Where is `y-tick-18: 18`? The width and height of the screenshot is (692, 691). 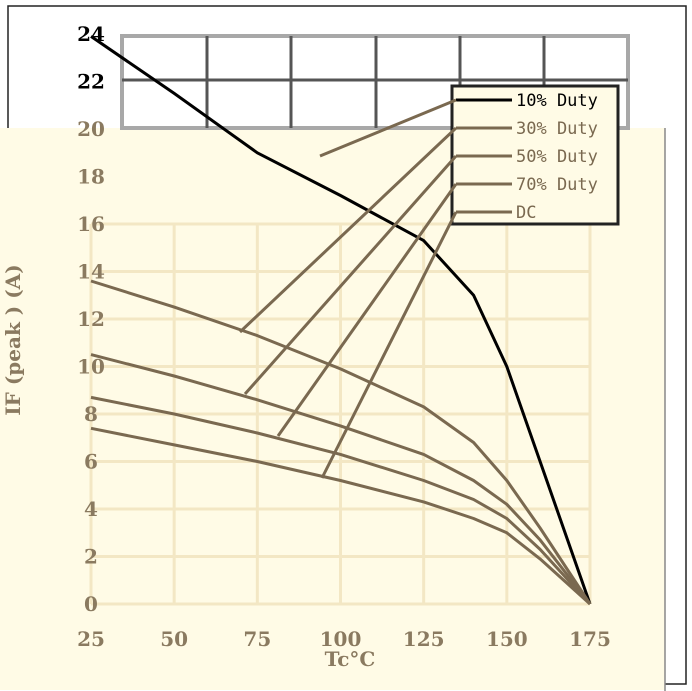
y-tick-18: 18 is located at coordinates (91, 177).